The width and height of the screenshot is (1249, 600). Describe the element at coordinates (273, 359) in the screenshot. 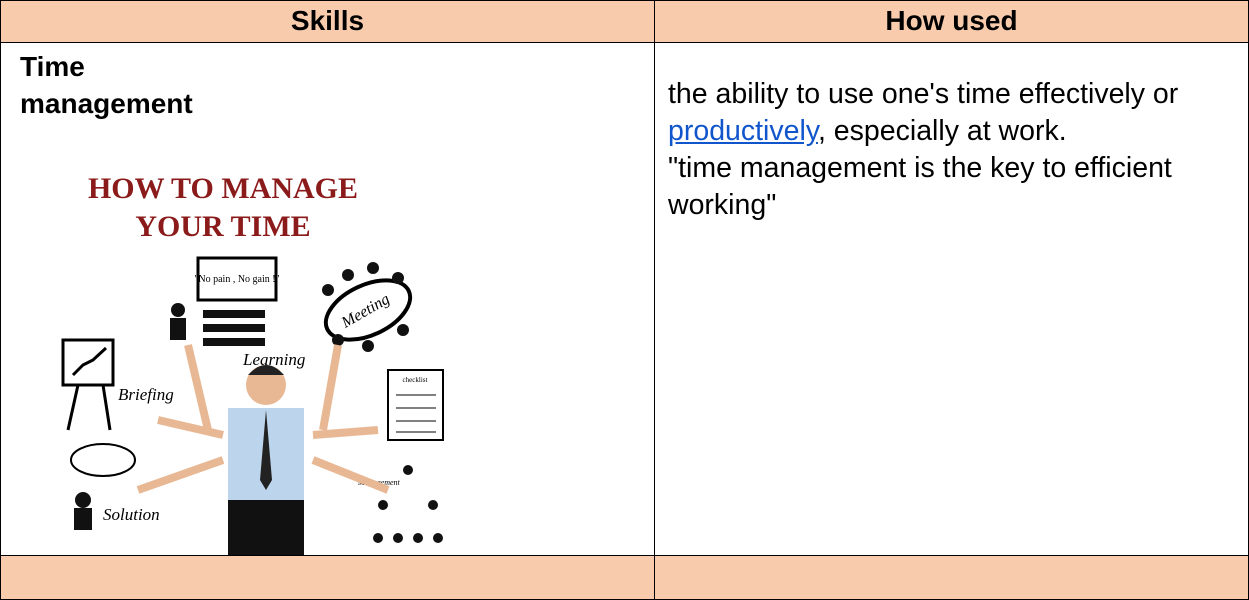

I see `label: Learning` at that location.